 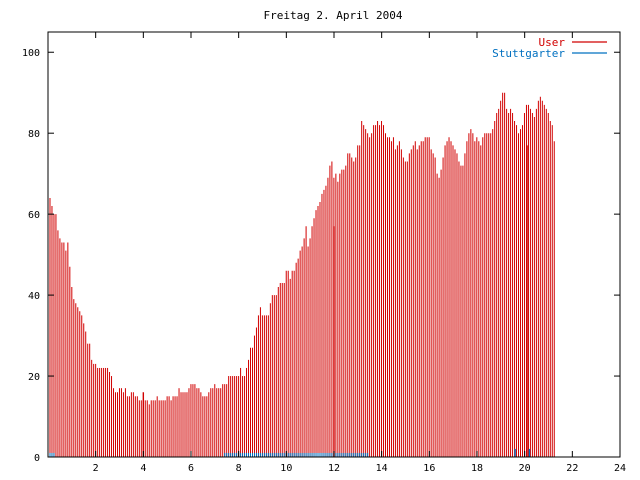 I want to click on x-tick-label: 2, so click(x=96, y=468).